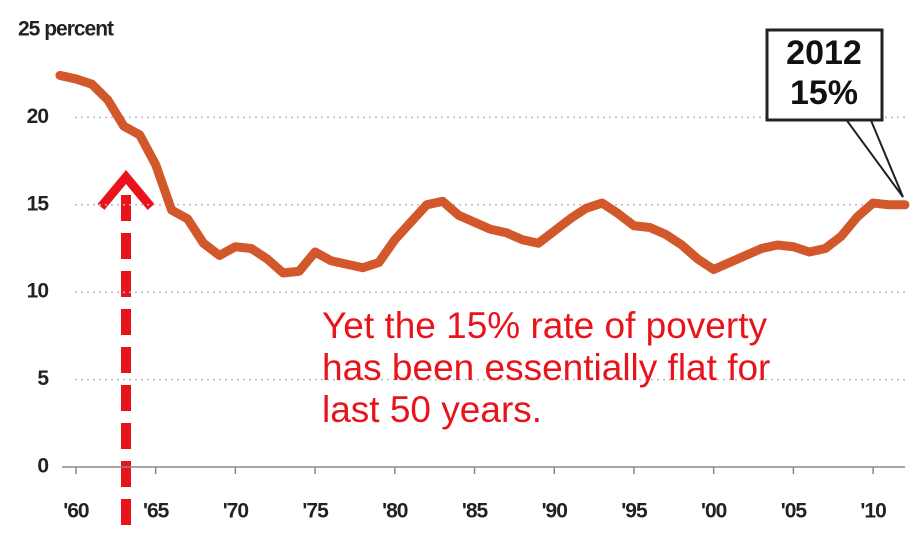 The image size is (914, 533). What do you see at coordinates (546, 367) in the screenshot?
I see `annotation: has been essentially flat for` at bounding box center [546, 367].